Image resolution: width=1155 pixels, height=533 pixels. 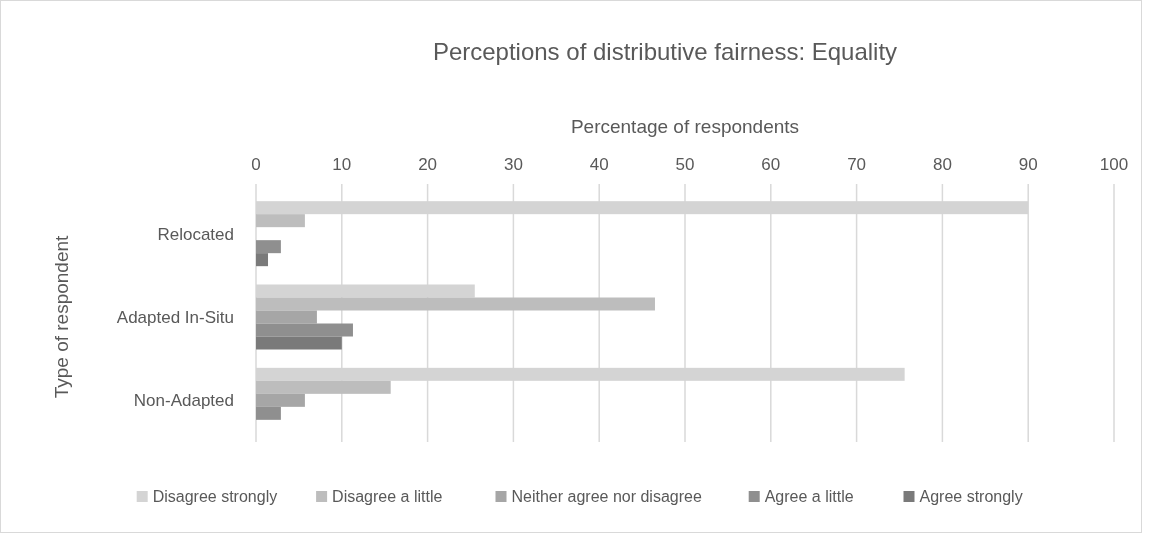 What do you see at coordinates (685, 164) in the screenshot?
I see `x-tick-label: 50` at bounding box center [685, 164].